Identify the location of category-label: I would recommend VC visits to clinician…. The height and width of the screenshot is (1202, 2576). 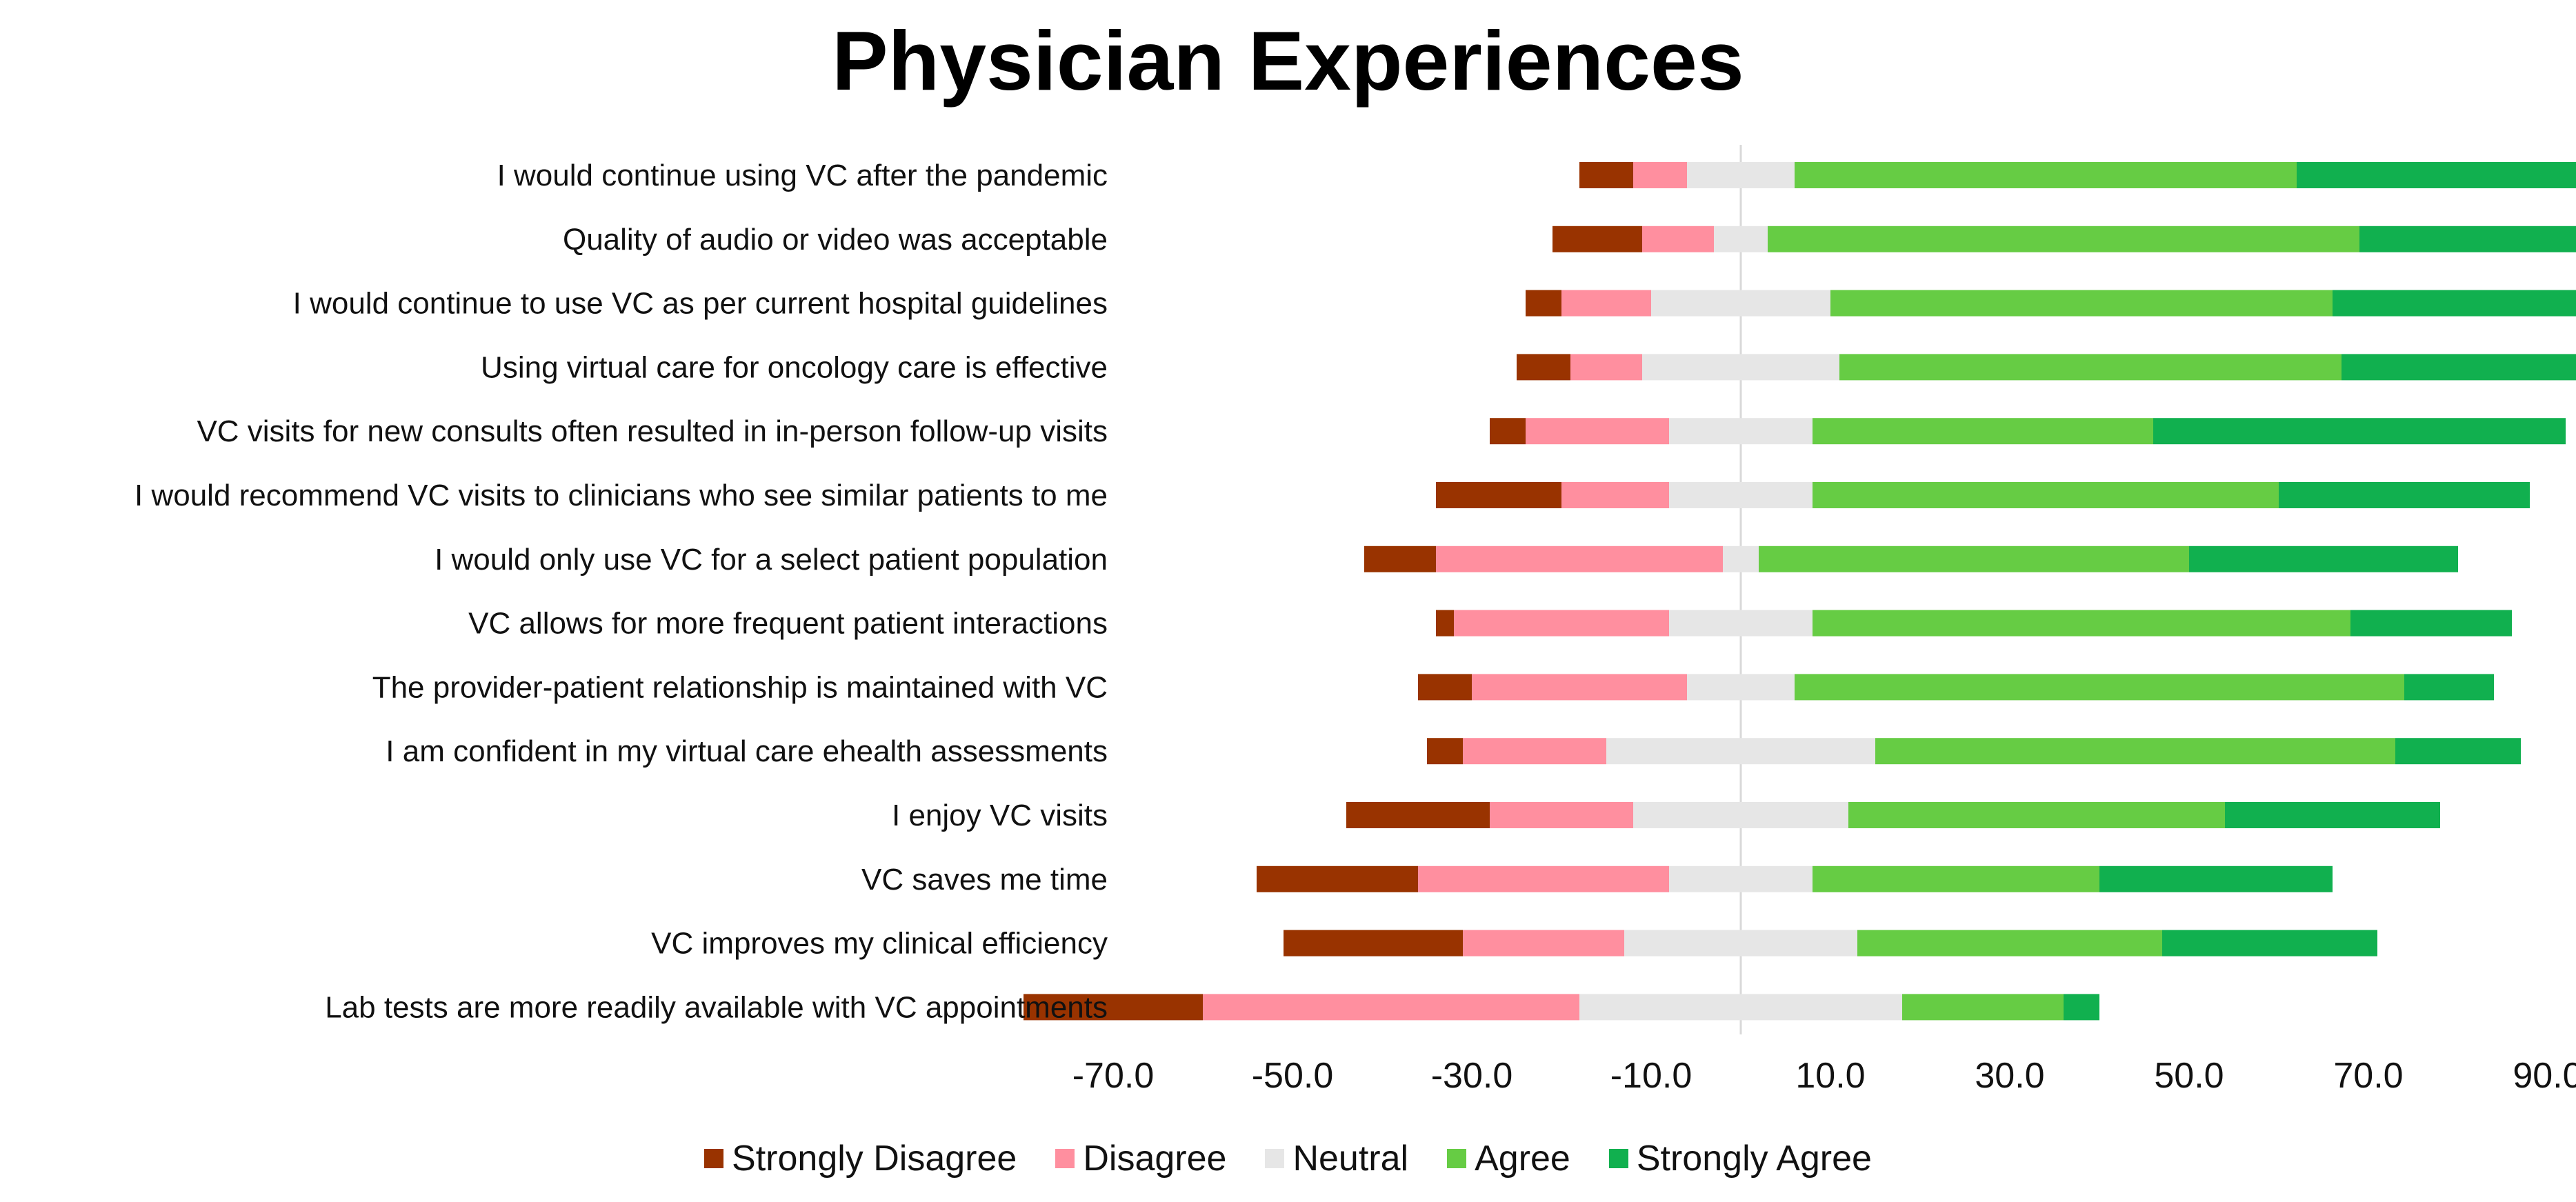
(621, 495).